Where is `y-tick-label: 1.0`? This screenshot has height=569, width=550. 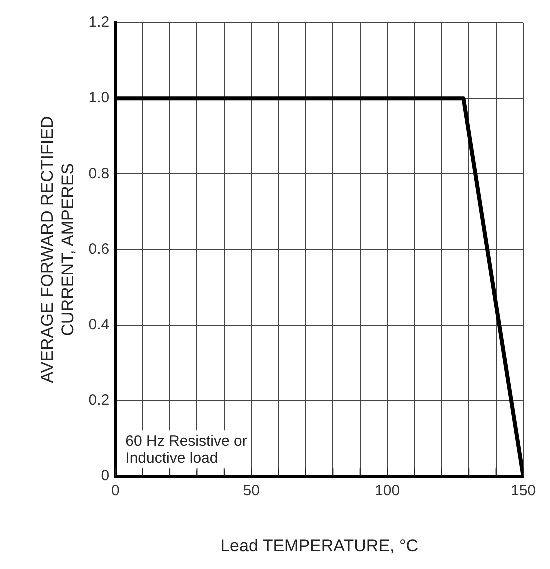 y-tick-label: 1.0 is located at coordinates (99, 98).